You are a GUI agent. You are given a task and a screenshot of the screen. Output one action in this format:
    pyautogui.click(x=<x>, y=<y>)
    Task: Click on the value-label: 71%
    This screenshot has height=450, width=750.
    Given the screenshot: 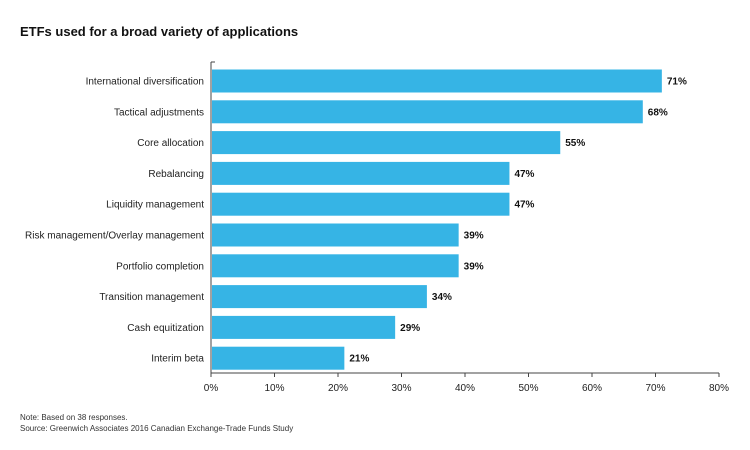 What is the action you would take?
    pyautogui.click(x=677, y=82)
    